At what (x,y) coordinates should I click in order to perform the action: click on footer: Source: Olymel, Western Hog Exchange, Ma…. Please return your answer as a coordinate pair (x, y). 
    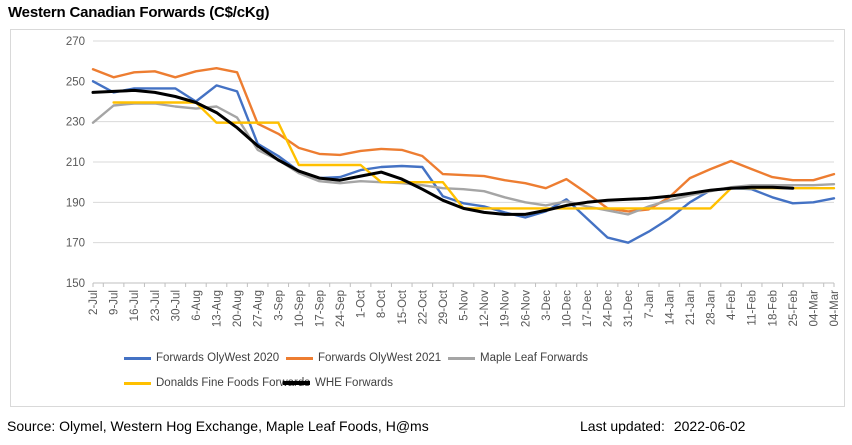
    Looking at the image, I should click on (426, 429).